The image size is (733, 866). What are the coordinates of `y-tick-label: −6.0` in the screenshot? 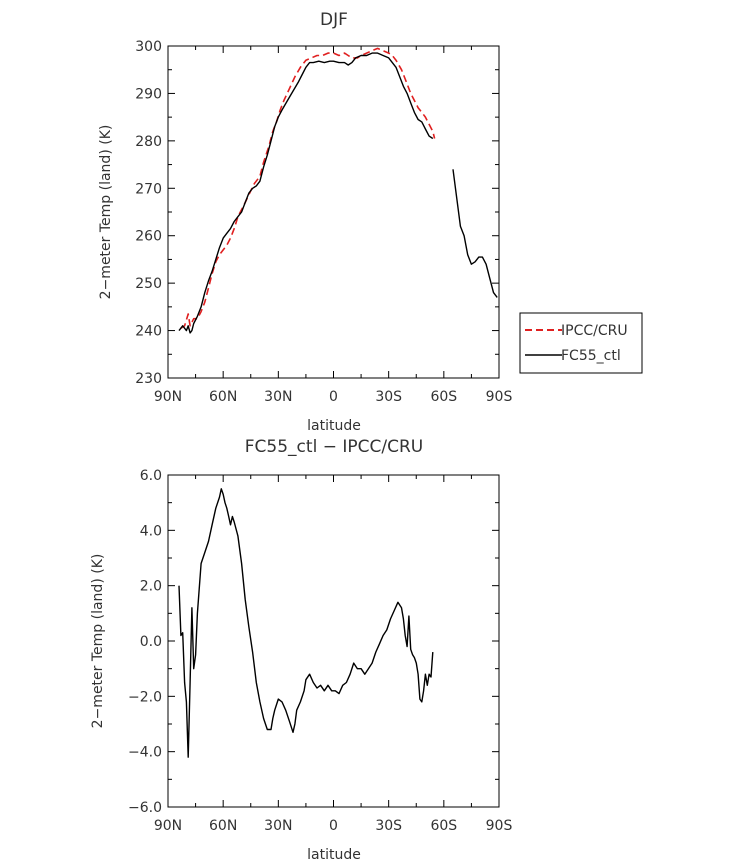 It's located at (145, 808).